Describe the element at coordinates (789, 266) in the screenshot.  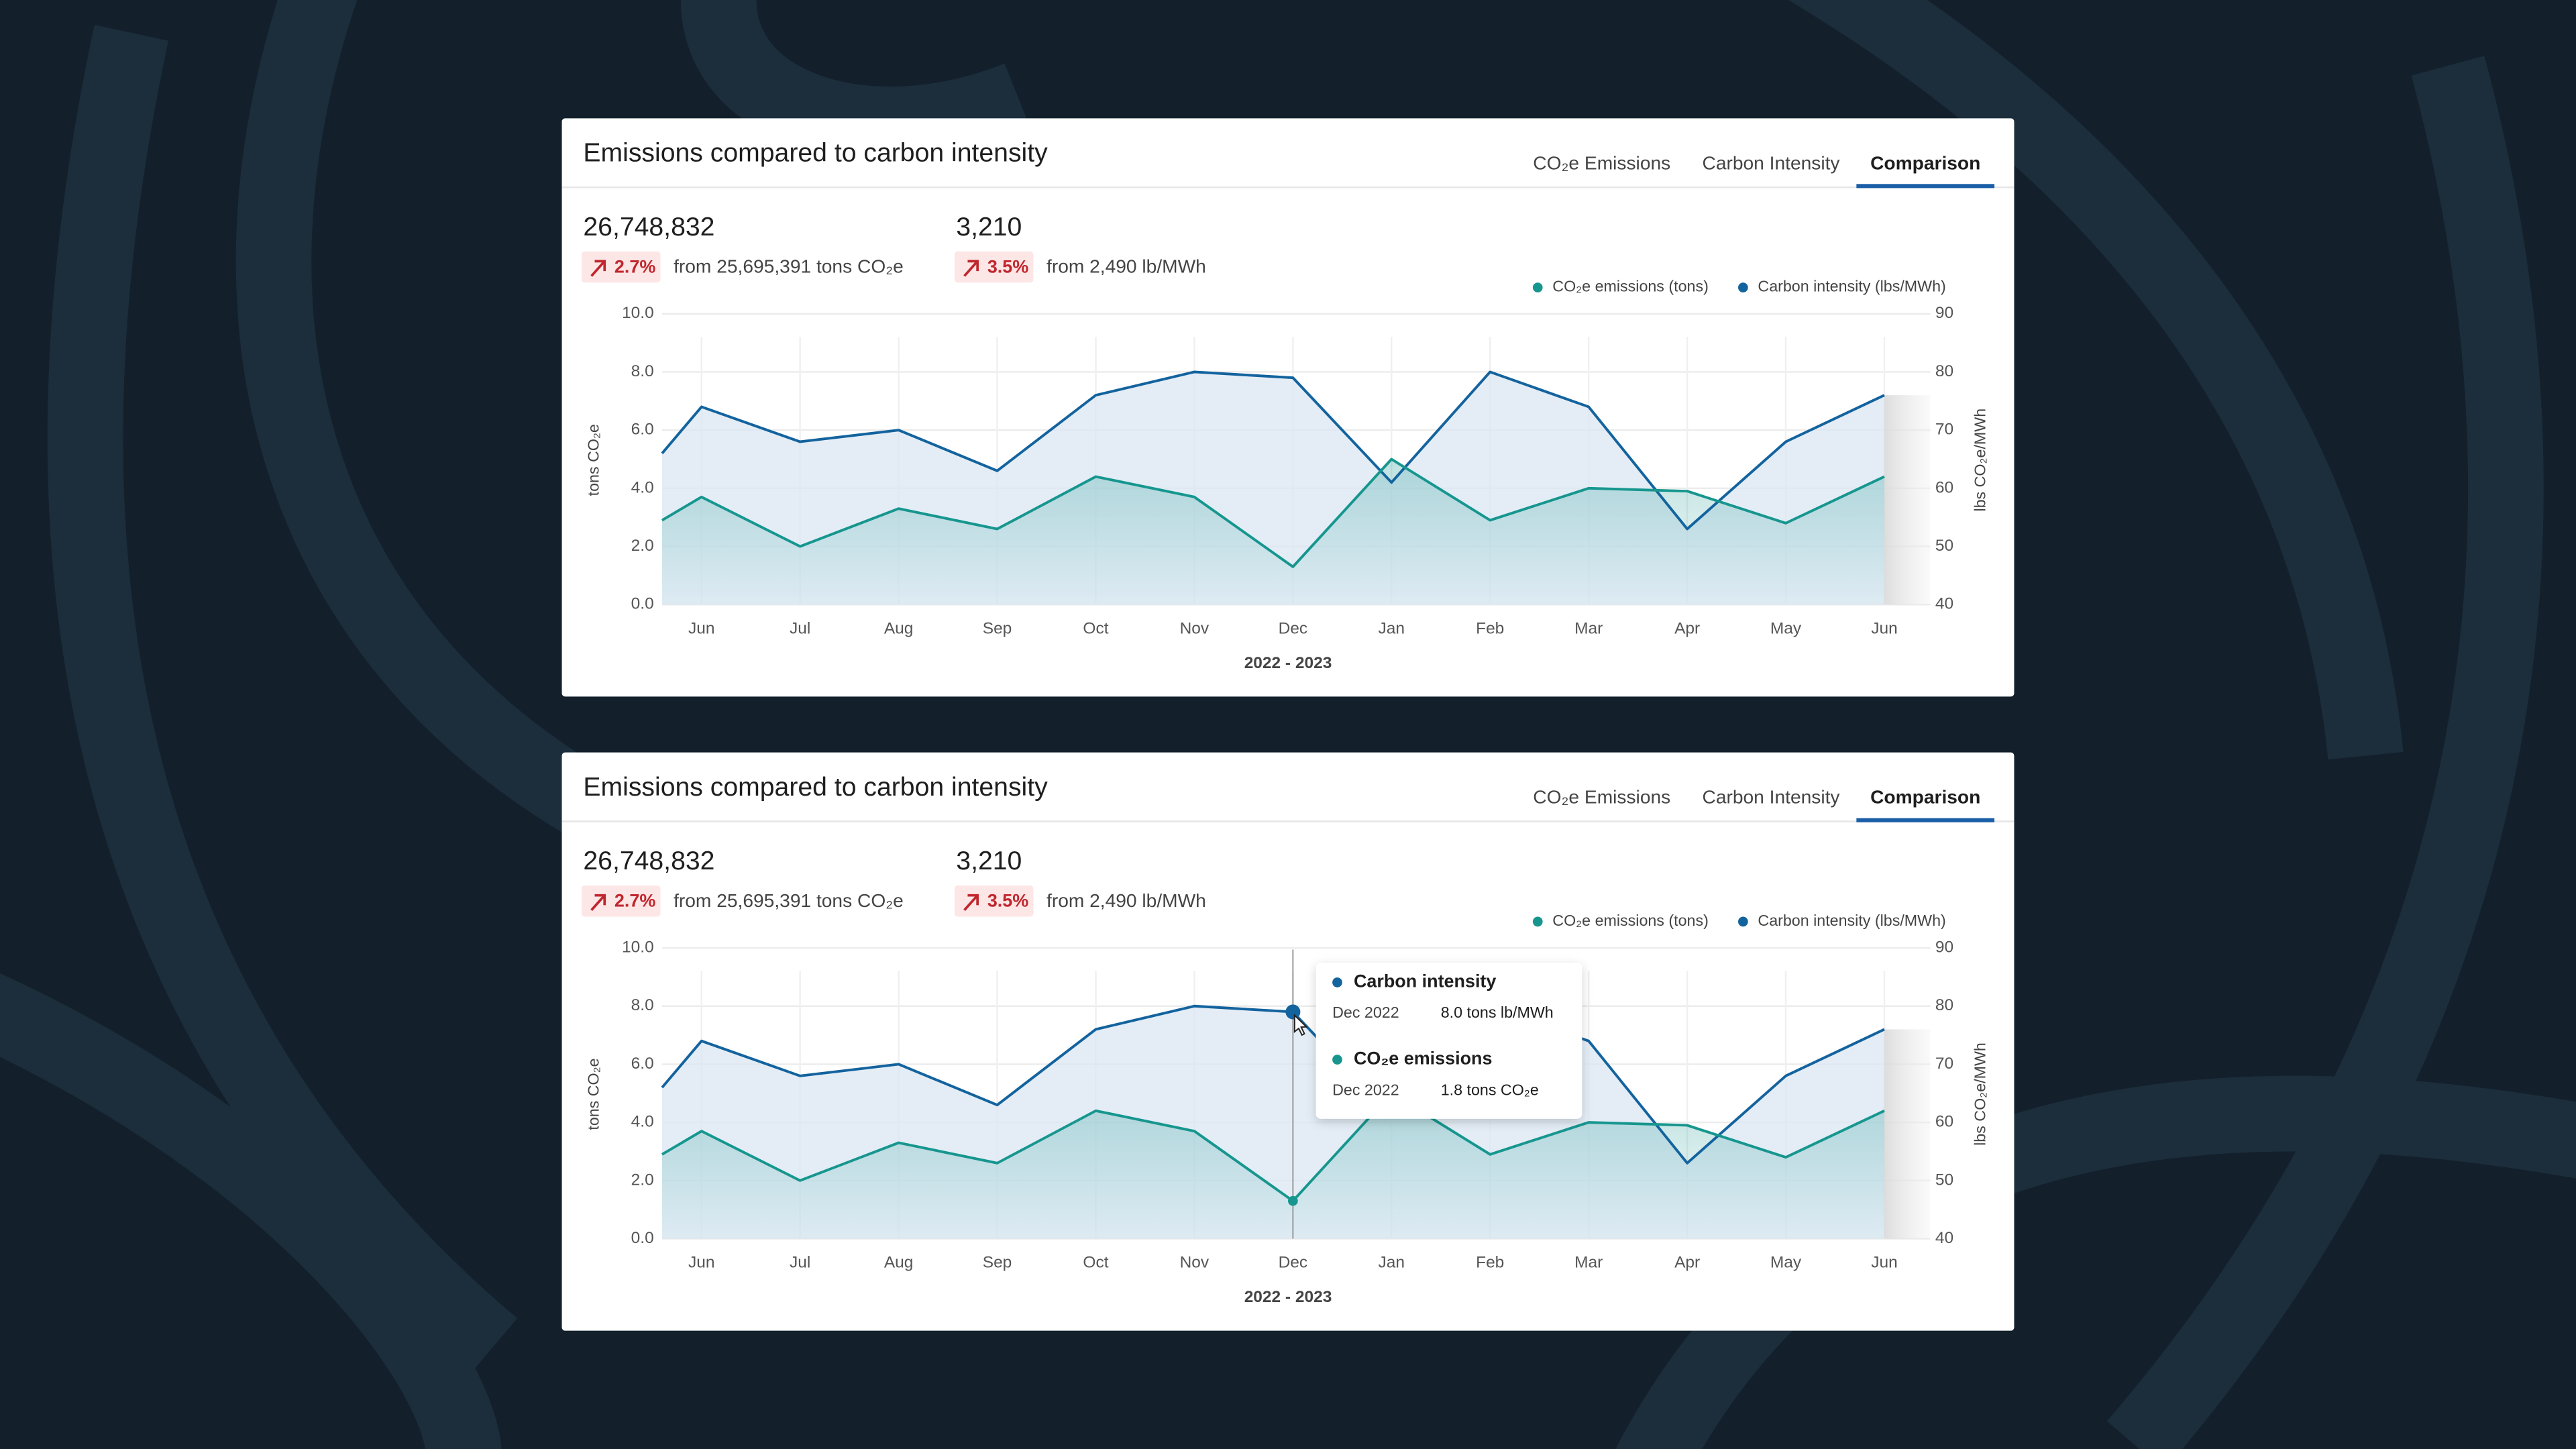
I see `kpi-from: from 25,695,391 tons CO₂e` at that location.